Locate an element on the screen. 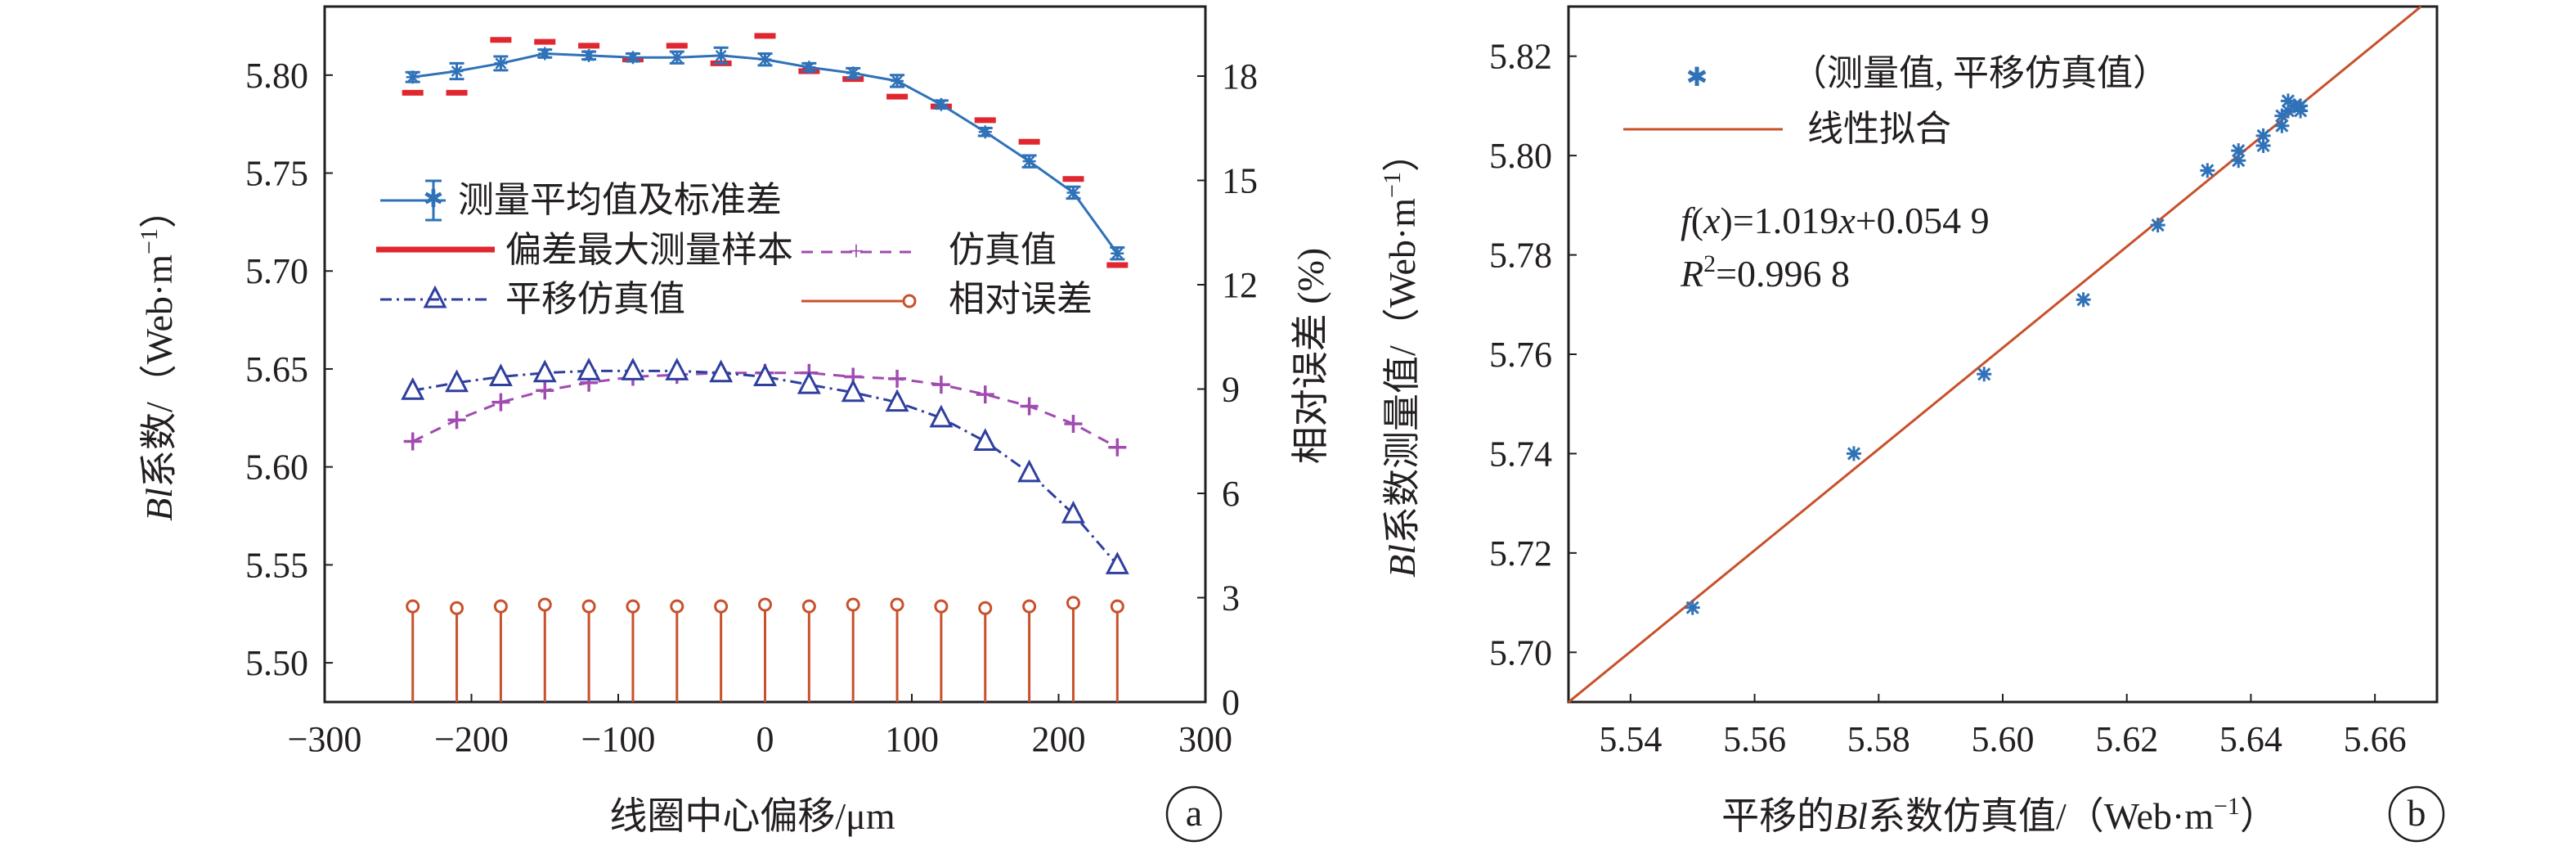 The image size is (2576, 855). x-tick-label: 100 is located at coordinates (912, 739).